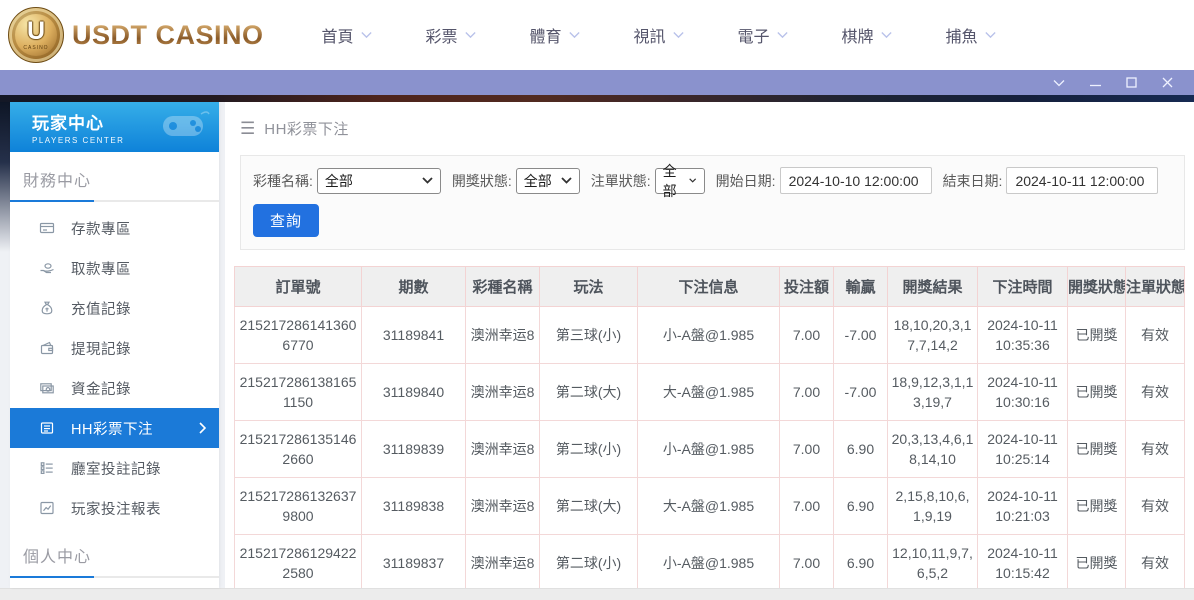 This screenshot has width=1194, height=600. Describe the element at coordinates (298, 449) in the screenshot. I see `table-cell: 2152172861351462660` at that location.